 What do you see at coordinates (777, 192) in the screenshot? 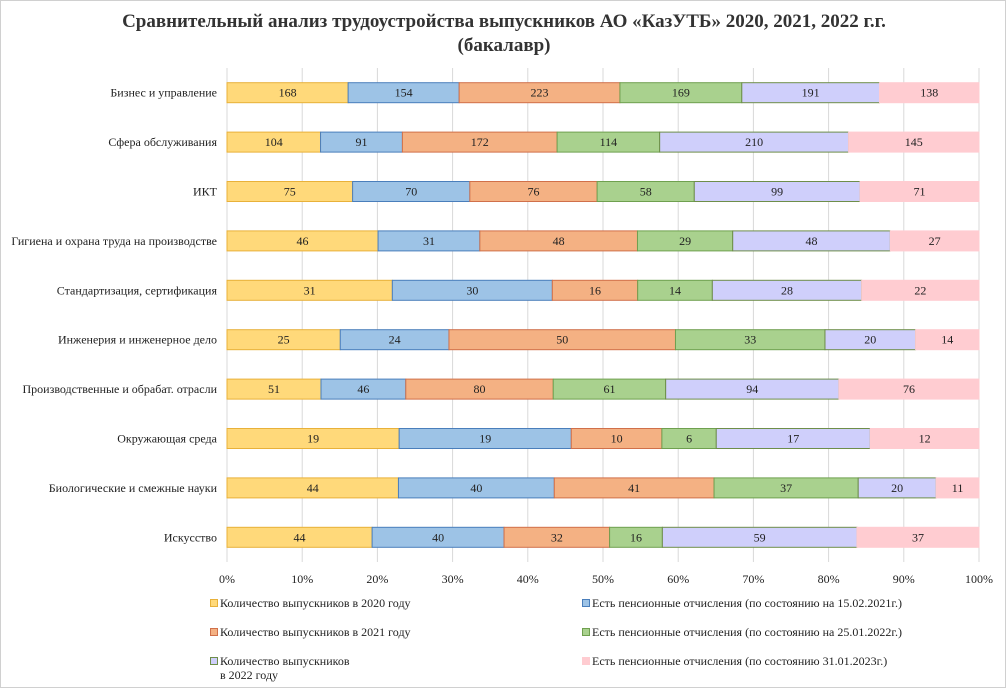
I see `data-label: 99` at bounding box center [777, 192].